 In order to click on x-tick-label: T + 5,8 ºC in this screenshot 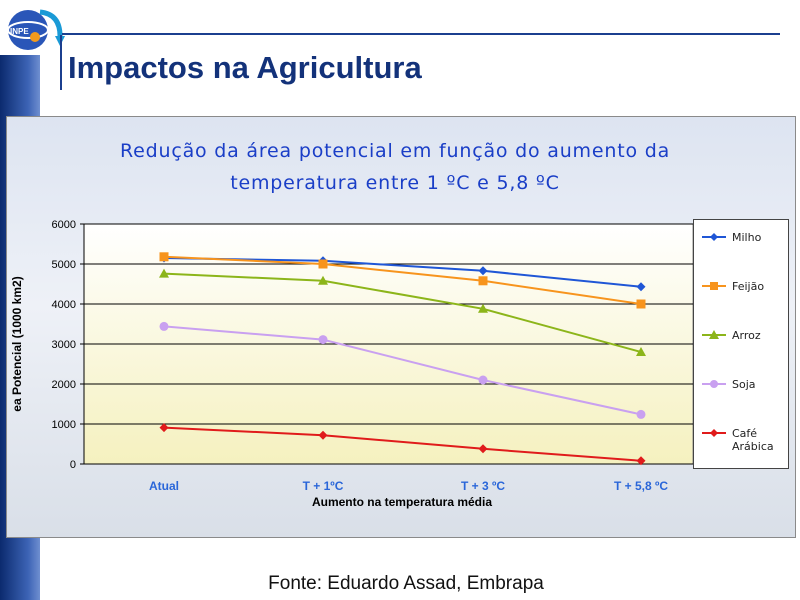, I will do `click(641, 486)`.